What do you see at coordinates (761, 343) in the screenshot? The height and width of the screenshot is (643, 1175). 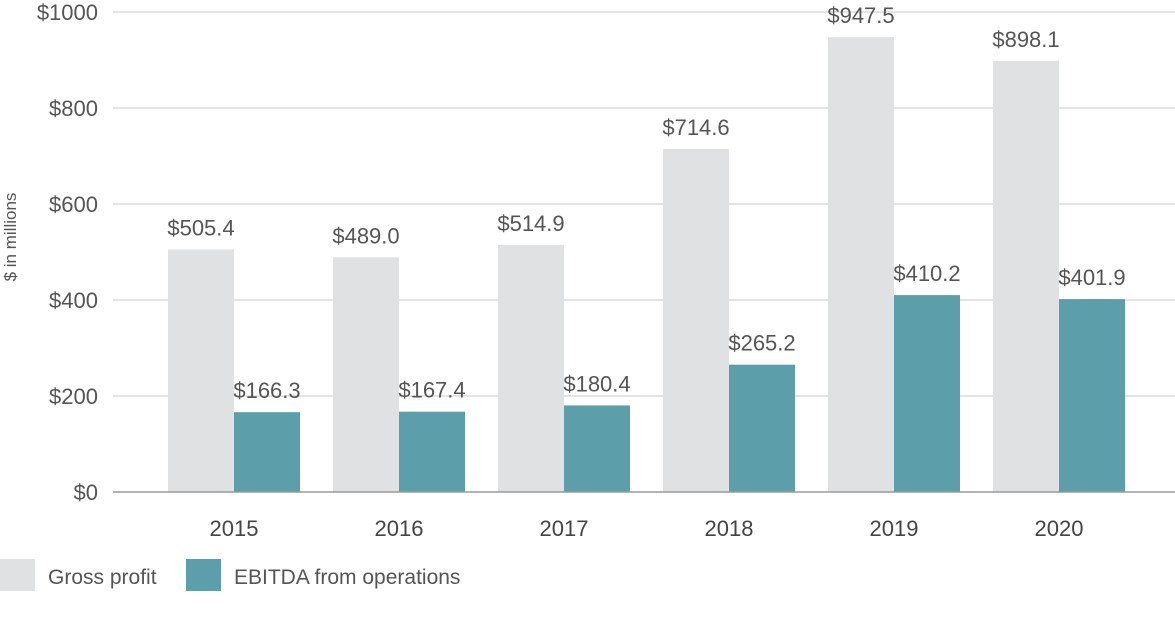 I see `data-label: $265.2` at bounding box center [761, 343].